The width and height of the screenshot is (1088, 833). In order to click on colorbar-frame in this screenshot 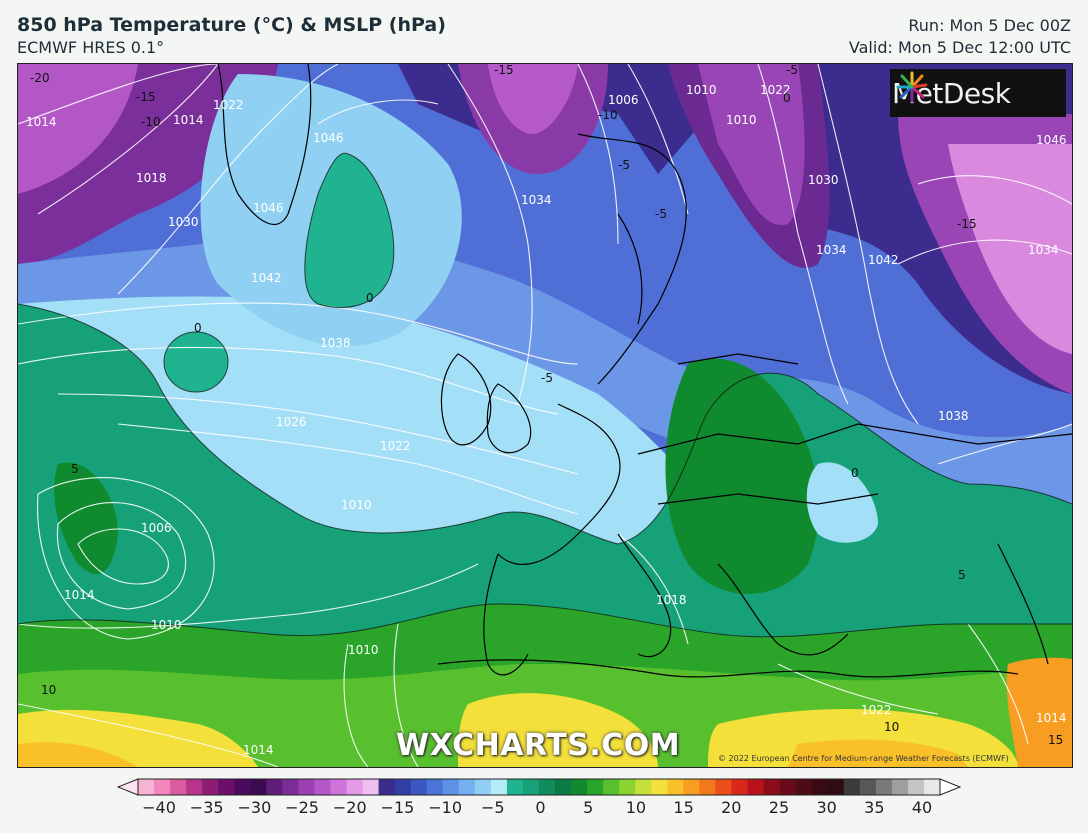, I will do `click(539, 787)`.